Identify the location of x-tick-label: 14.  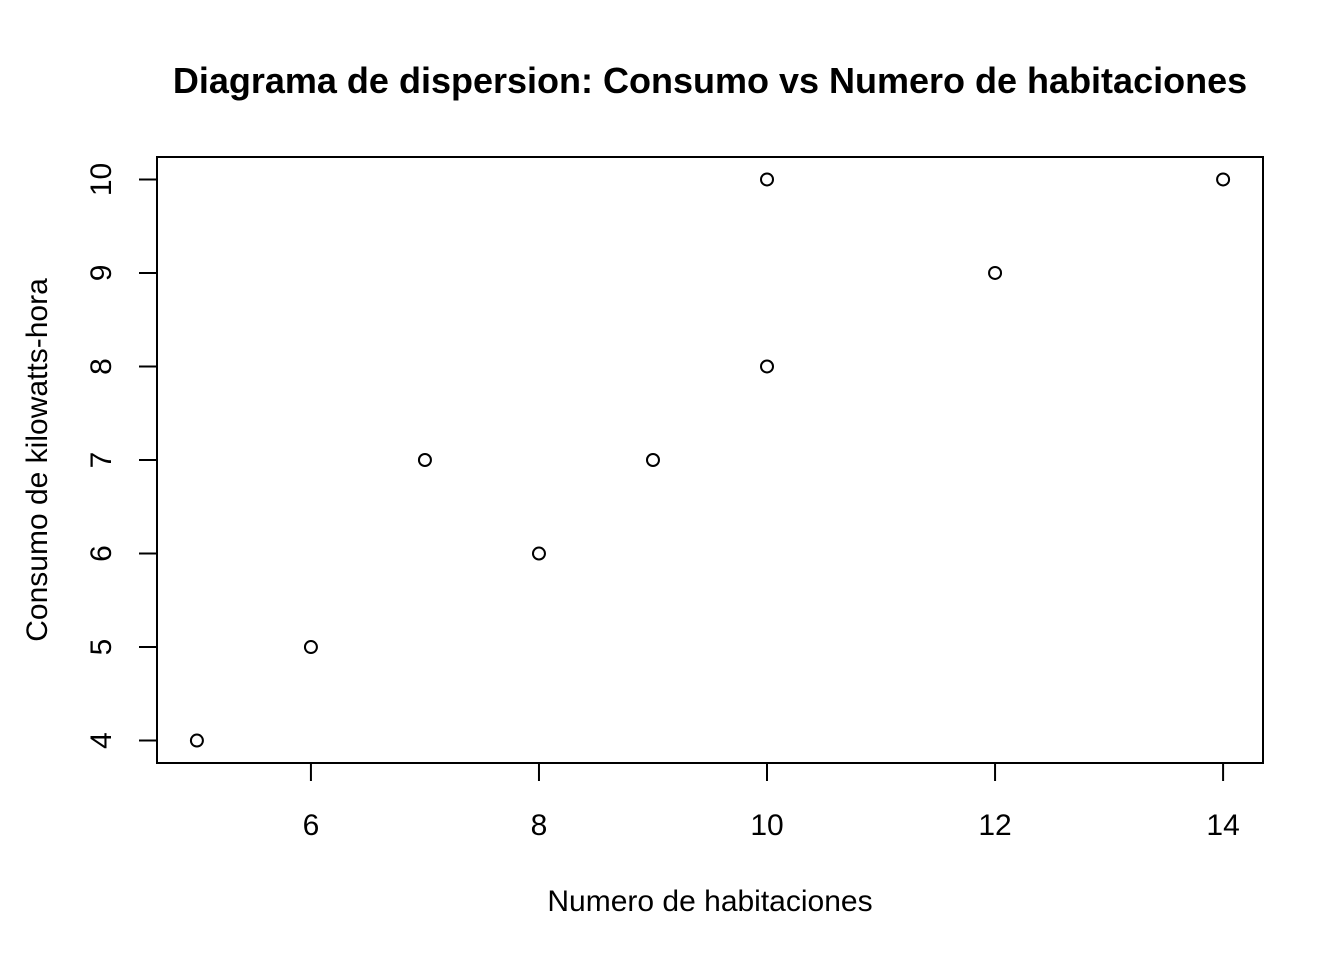
(1222, 825).